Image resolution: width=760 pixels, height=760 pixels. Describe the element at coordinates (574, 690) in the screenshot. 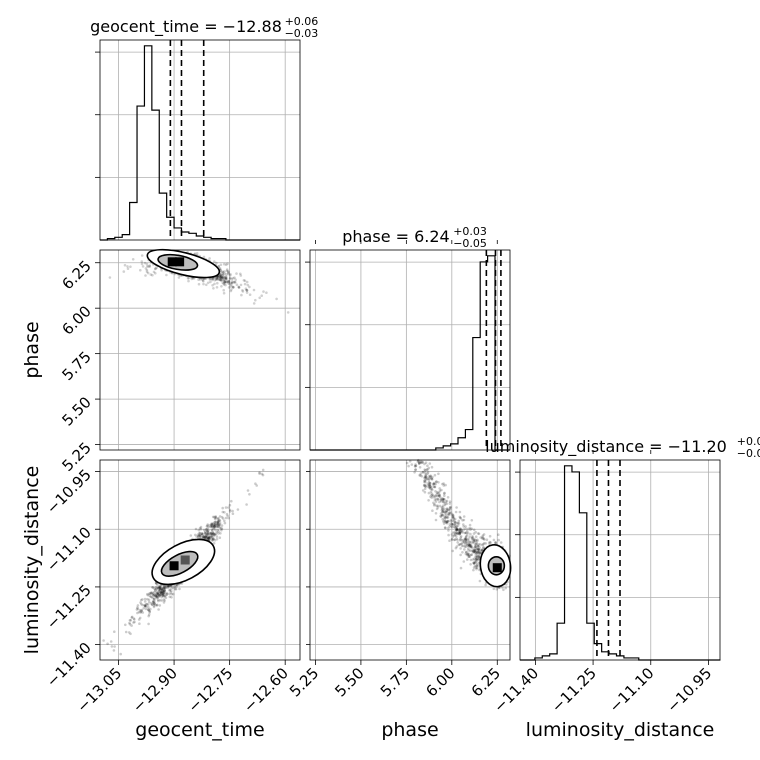

I see `xtick-label-luminosity_distance-1: −11.25` at that location.